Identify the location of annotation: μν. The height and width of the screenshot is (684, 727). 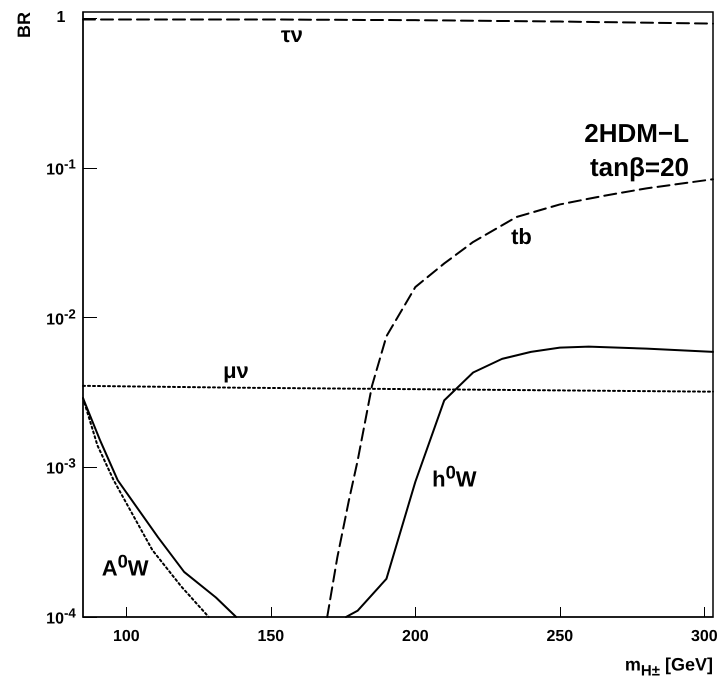
(236, 370).